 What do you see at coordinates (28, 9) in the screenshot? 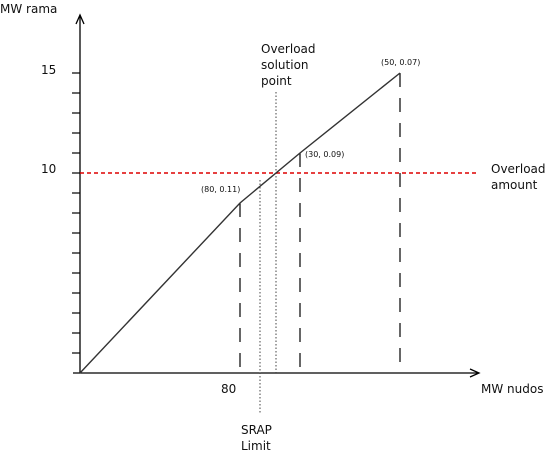
I see `y-axis-label: MW rama` at bounding box center [28, 9].